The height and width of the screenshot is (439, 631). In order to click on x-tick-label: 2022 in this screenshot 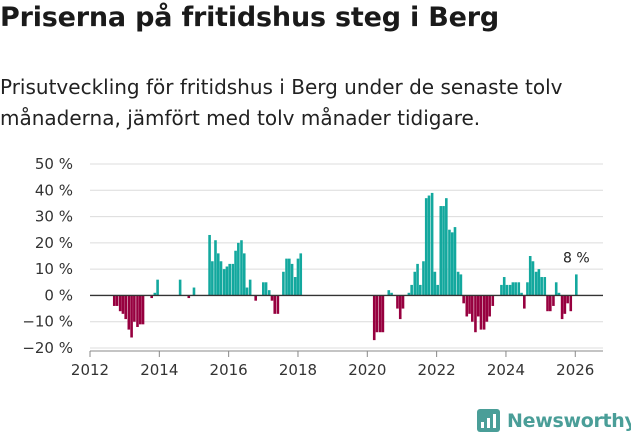, I will do `click(437, 370)`.